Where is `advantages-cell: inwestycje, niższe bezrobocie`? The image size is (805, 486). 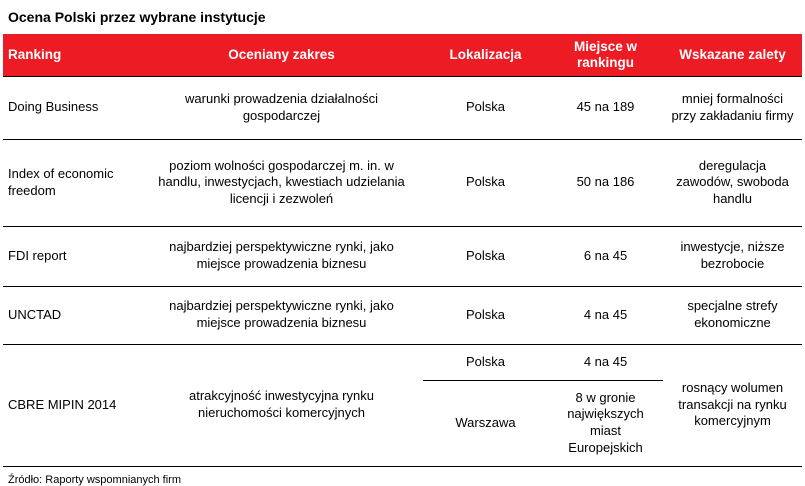
advantages-cell: inwestycje, niższe bezrobocie is located at coordinates (732, 255).